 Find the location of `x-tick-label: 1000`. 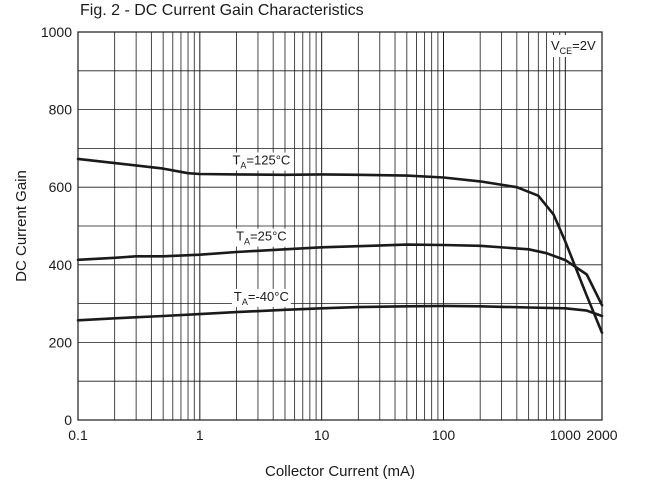

x-tick-label: 1000 is located at coordinates (565, 435).